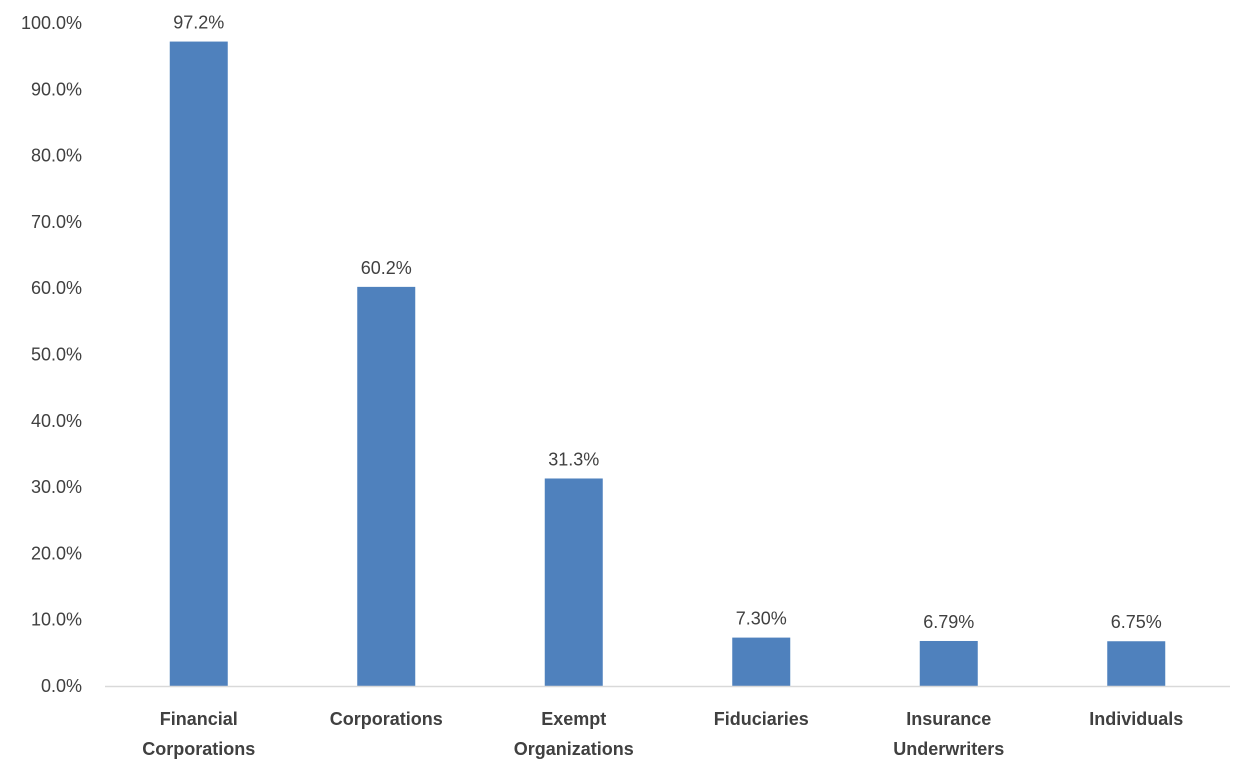 This screenshot has width=1233, height=759. I want to click on category-label: Insurance, so click(948, 719).